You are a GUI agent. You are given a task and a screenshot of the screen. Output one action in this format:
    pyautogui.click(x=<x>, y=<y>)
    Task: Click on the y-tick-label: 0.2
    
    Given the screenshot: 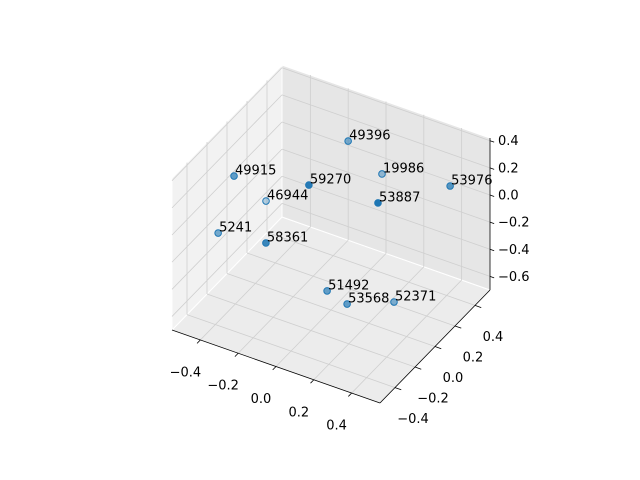 What is the action you would take?
    pyautogui.click(x=473, y=357)
    